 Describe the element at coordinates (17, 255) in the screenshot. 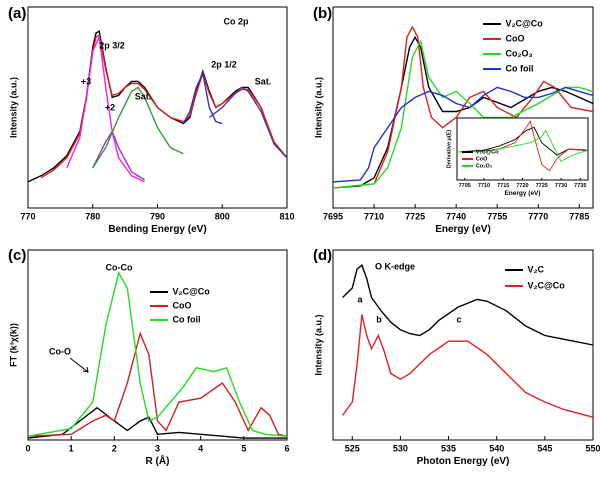

I see `panel-label: (c)` at that location.